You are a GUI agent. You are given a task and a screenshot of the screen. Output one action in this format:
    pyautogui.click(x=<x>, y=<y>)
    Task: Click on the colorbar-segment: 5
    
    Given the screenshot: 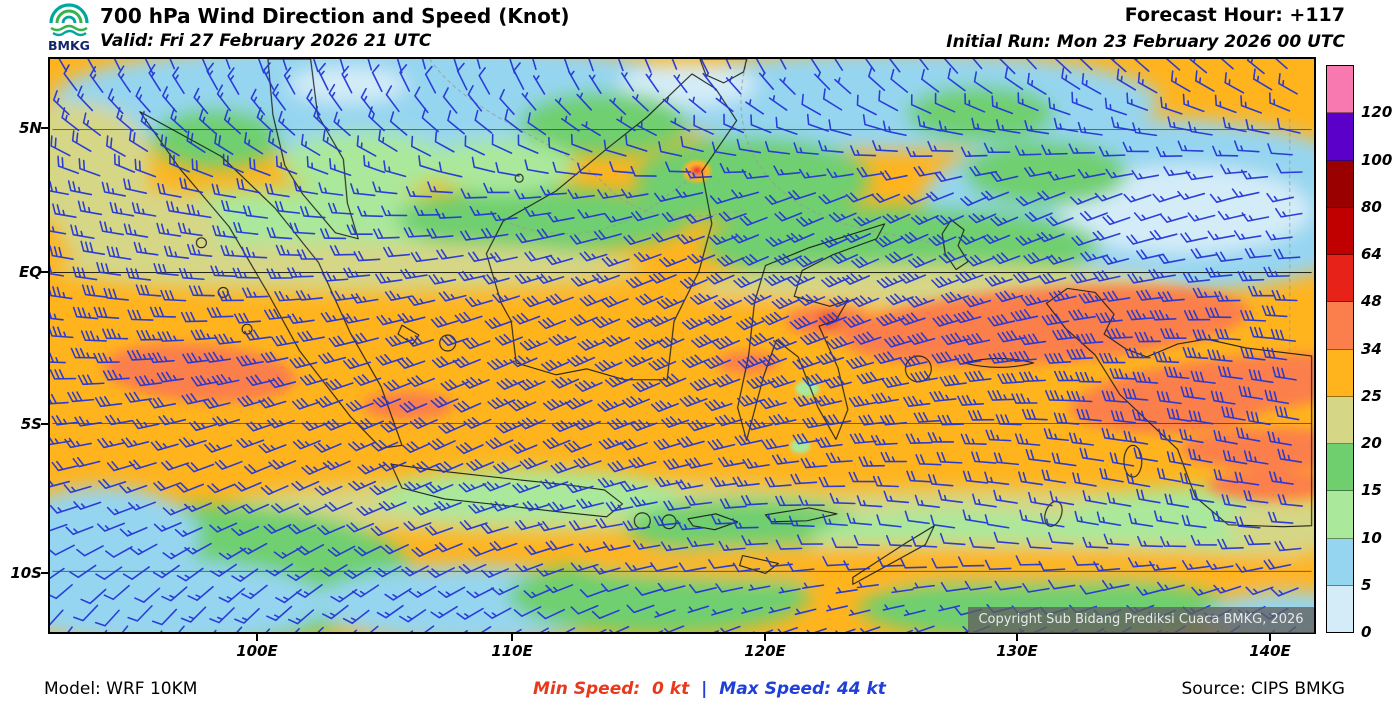 What is the action you would take?
    pyautogui.click(x=1349, y=566)
    